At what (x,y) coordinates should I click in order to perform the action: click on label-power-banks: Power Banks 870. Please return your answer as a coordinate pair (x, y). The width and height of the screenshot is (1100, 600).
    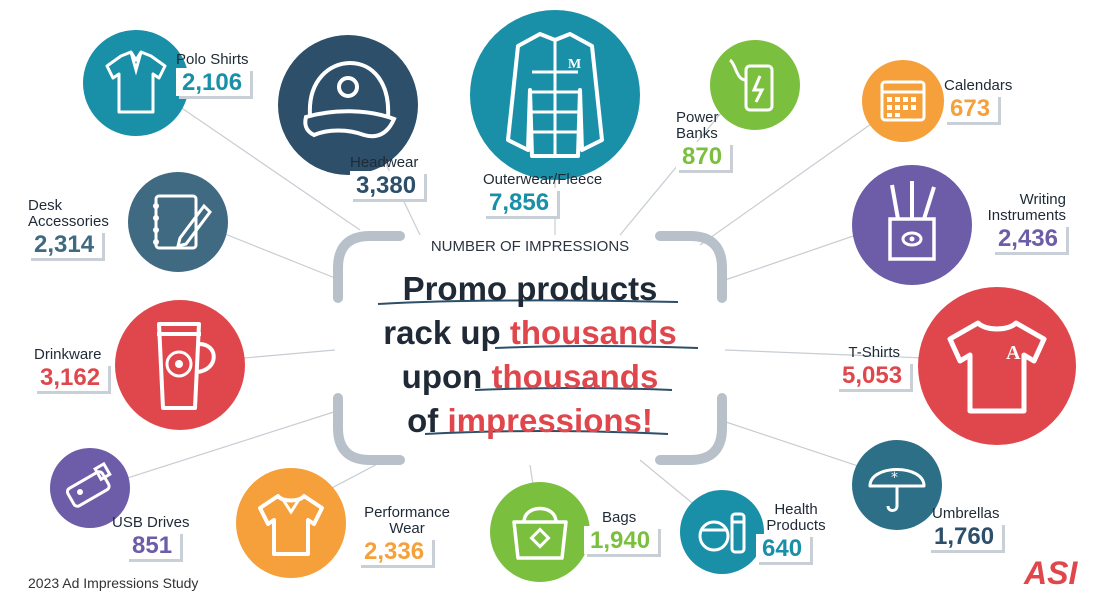
    Looking at the image, I should click on (706, 140).